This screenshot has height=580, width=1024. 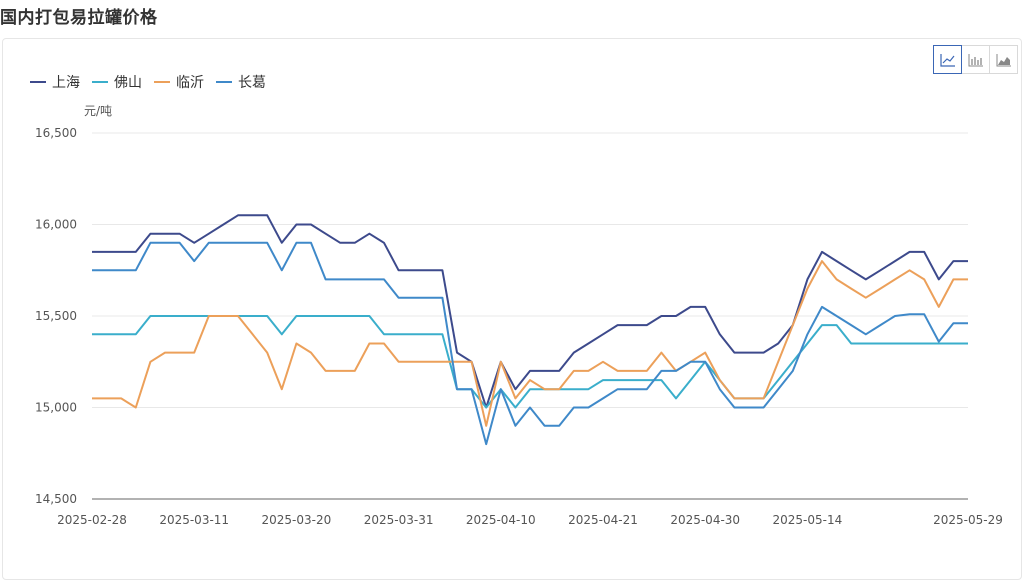 I want to click on bar-chart-icon, so click(x=975, y=59).